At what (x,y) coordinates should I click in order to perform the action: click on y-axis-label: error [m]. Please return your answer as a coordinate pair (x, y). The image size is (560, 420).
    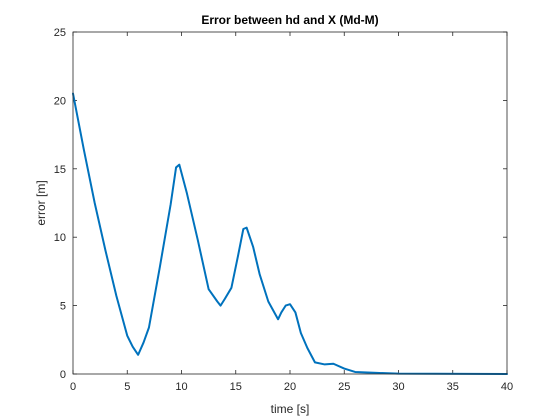
    Looking at the image, I should click on (41, 202).